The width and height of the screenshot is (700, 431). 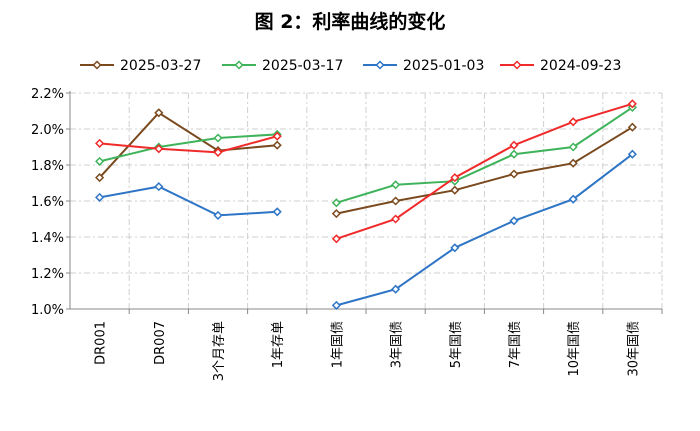 What do you see at coordinates (574, 349) in the screenshot?
I see `x-tick-label: 10年国债` at bounding box center [574, 349].